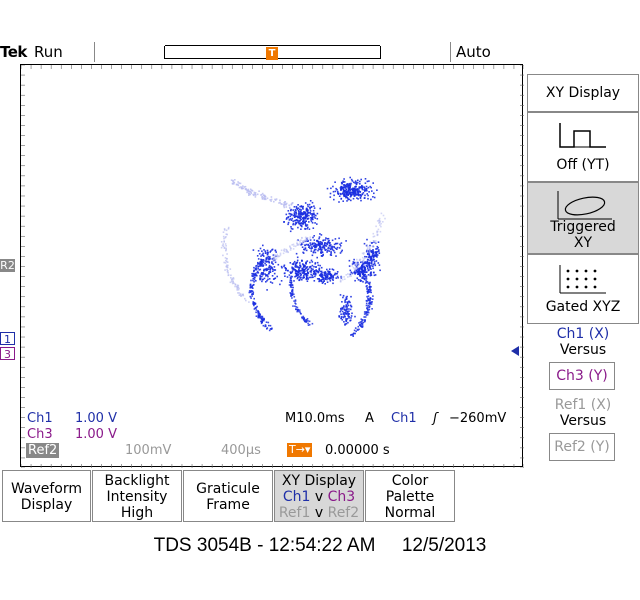  What do you see at coordinates (137, 513) in the screenshot?
I see `backlight-label-3: High` at bounding box center [137, 513].